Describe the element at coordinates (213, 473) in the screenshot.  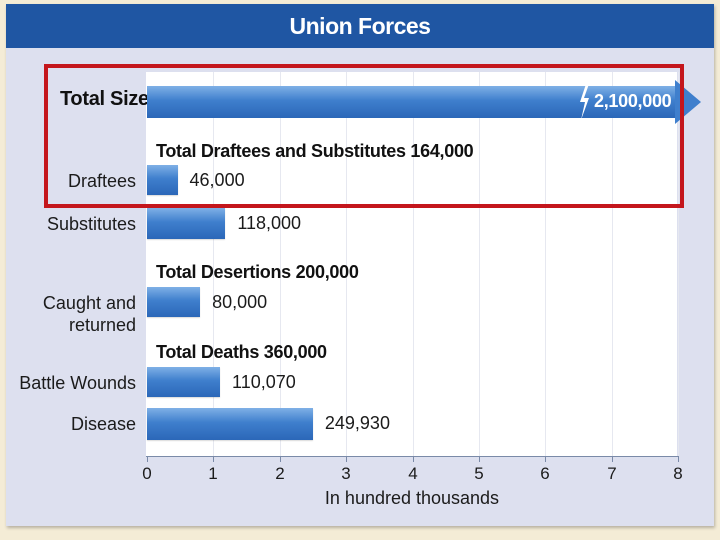
I see `x-tick-label: 1` at that location.